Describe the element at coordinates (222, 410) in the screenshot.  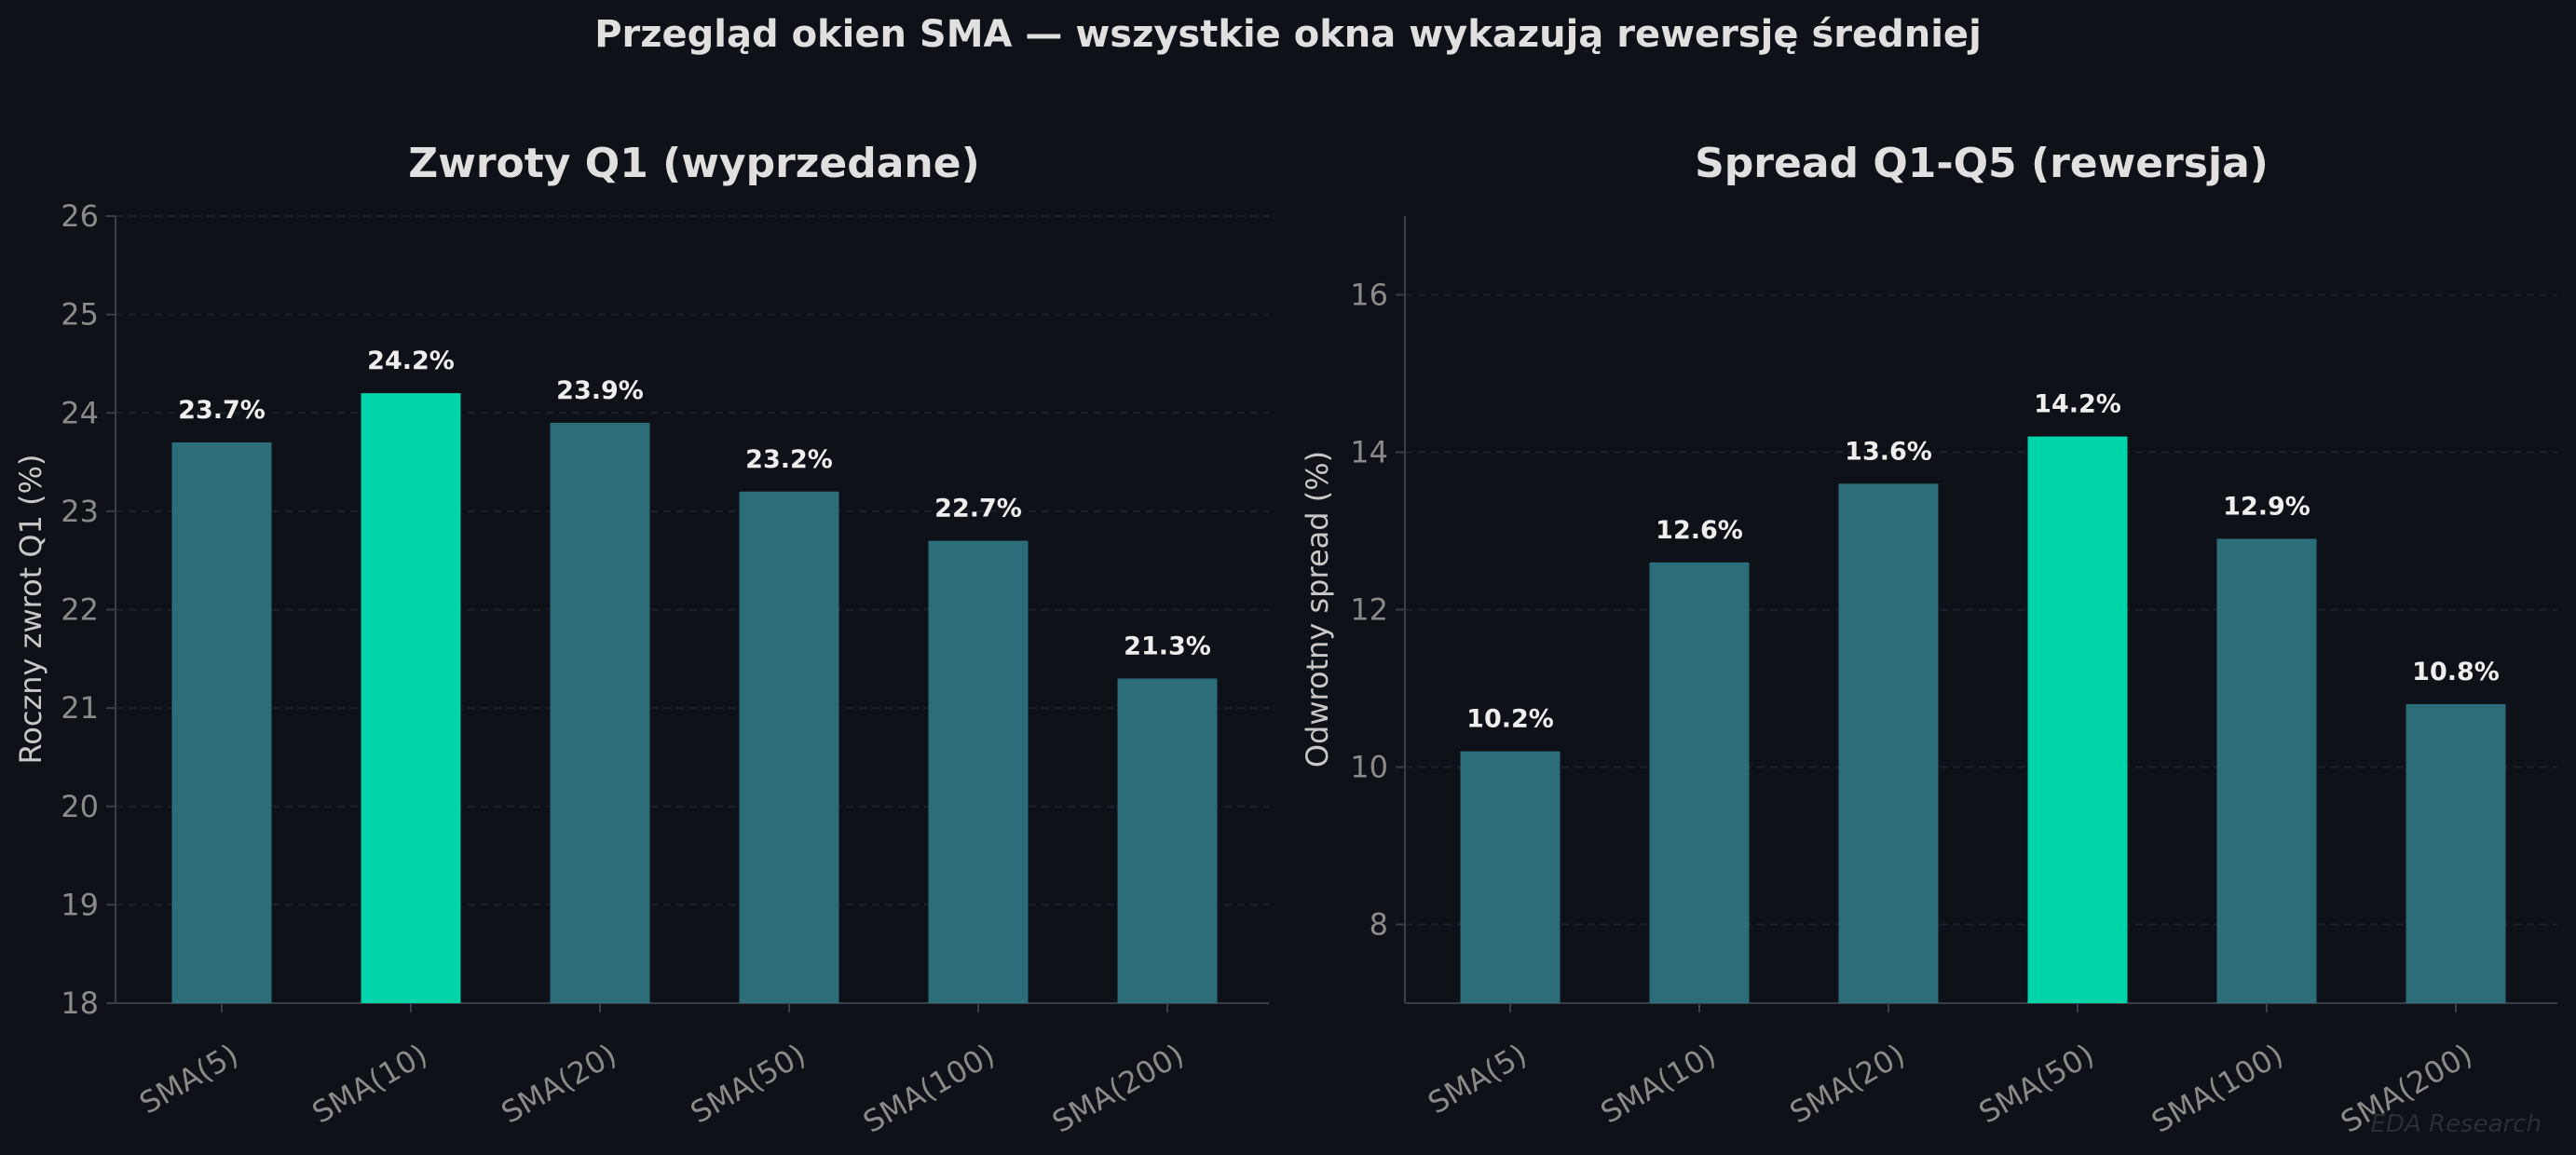
I see `bar-value-label: 23.7%` at that location.